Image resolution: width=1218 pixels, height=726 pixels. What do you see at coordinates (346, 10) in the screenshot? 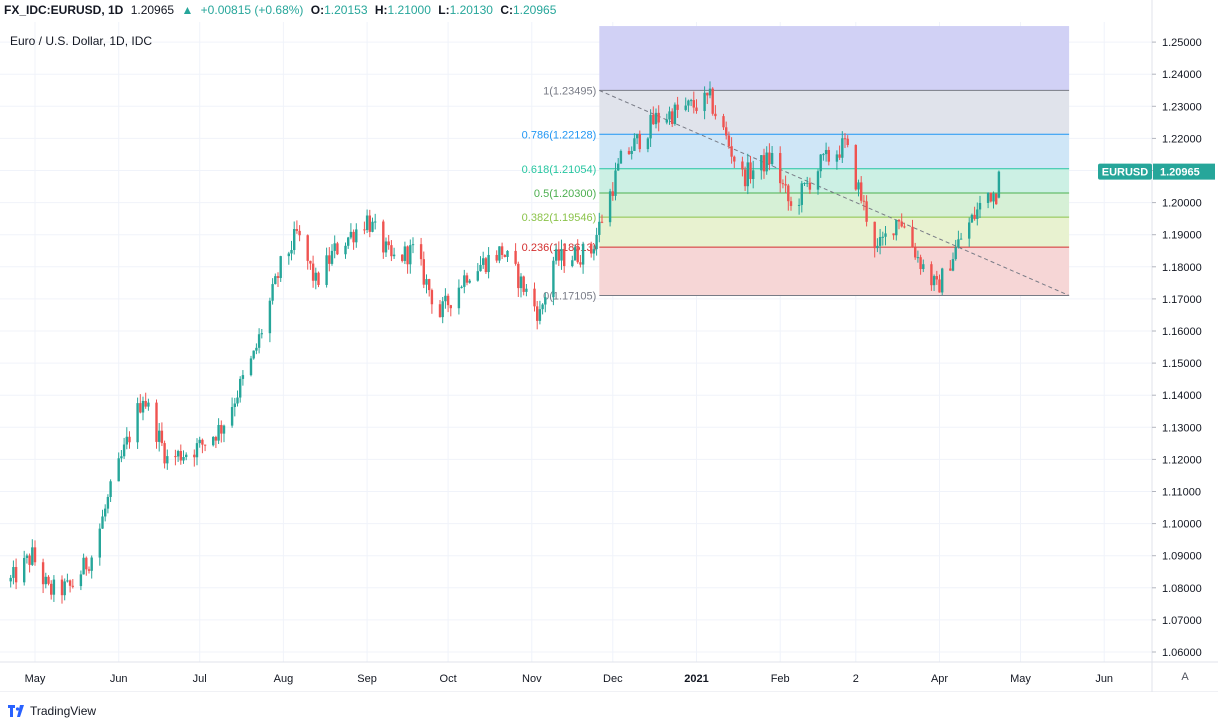
I see `open-value: 1.20153` at bounding box center [346, 10].